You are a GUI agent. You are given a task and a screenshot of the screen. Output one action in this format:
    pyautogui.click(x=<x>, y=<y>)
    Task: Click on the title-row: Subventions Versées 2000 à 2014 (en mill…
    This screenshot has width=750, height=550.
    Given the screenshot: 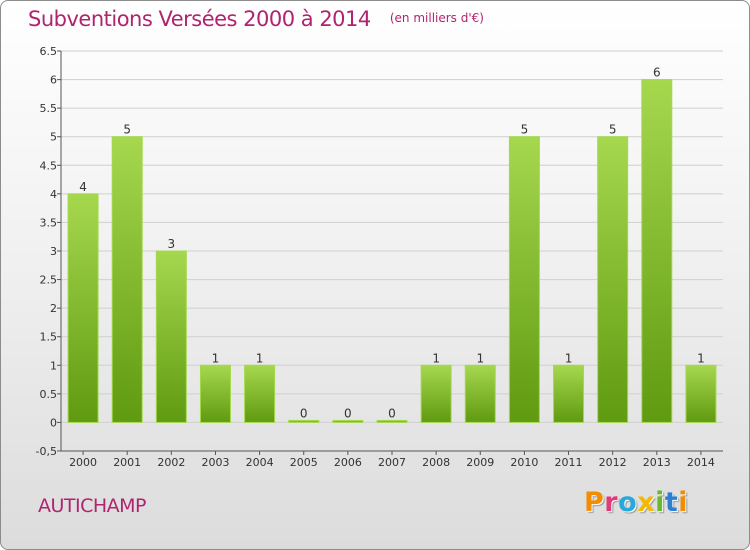 What is the action you would take?
    pyautogui.click(x=256, y=19)
    